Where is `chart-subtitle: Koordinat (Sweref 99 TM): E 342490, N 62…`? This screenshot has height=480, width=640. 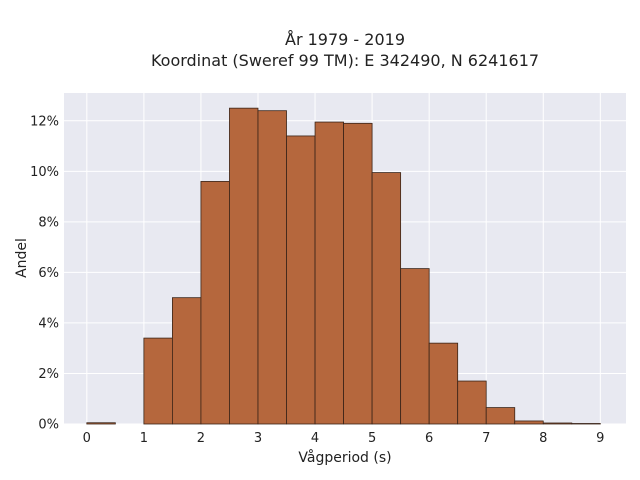
chart-subtitle: Koordinat (Sweref 99 TM): E 342490, N 62… is located at coordinates (345, 60).